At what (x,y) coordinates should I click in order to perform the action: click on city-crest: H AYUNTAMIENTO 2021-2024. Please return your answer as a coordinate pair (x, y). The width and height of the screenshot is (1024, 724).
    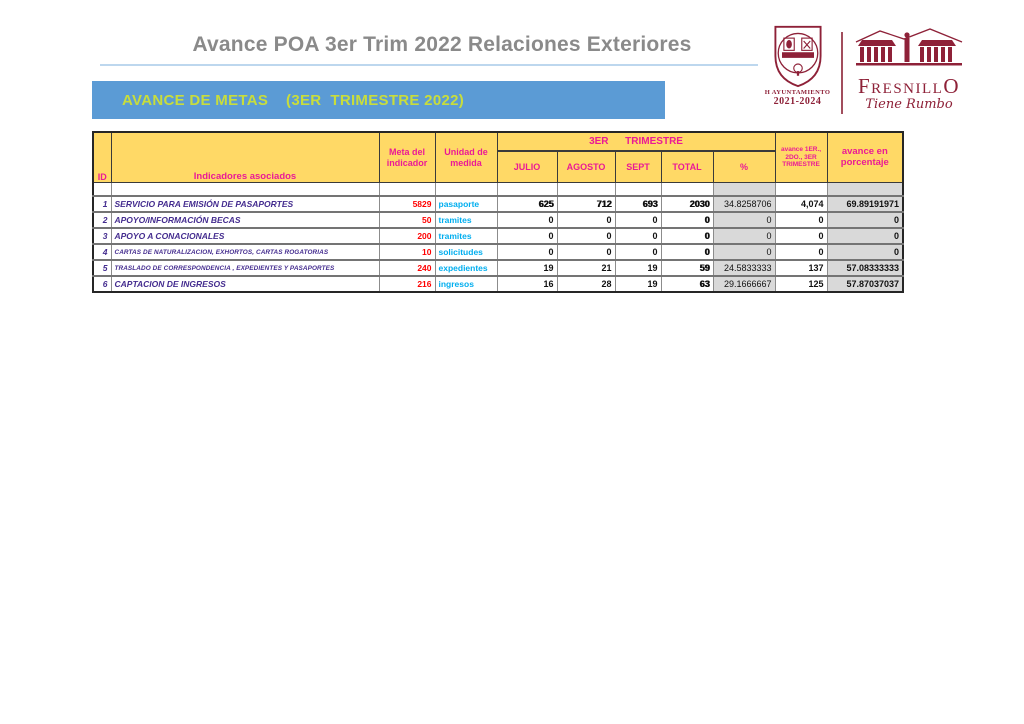
    Looking at the image, I should click on (797, 65).